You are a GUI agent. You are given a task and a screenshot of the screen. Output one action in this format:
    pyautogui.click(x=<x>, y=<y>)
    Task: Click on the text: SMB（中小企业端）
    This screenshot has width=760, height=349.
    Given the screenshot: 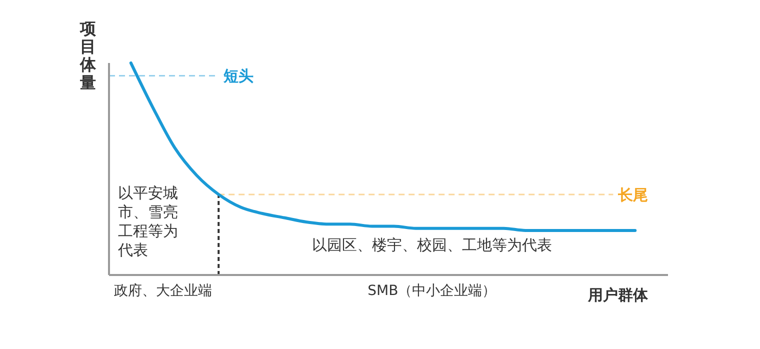 What is the action you would take?
    pyautogui.click(x=432, y=291)
    